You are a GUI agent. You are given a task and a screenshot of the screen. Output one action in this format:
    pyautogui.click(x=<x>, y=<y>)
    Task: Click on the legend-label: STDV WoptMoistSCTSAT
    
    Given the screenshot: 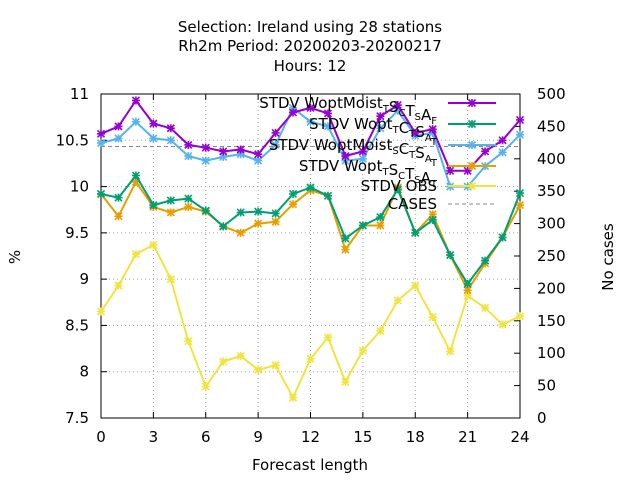 What is the action you would take?
    pyautogui.click(x=353, y=152)
    